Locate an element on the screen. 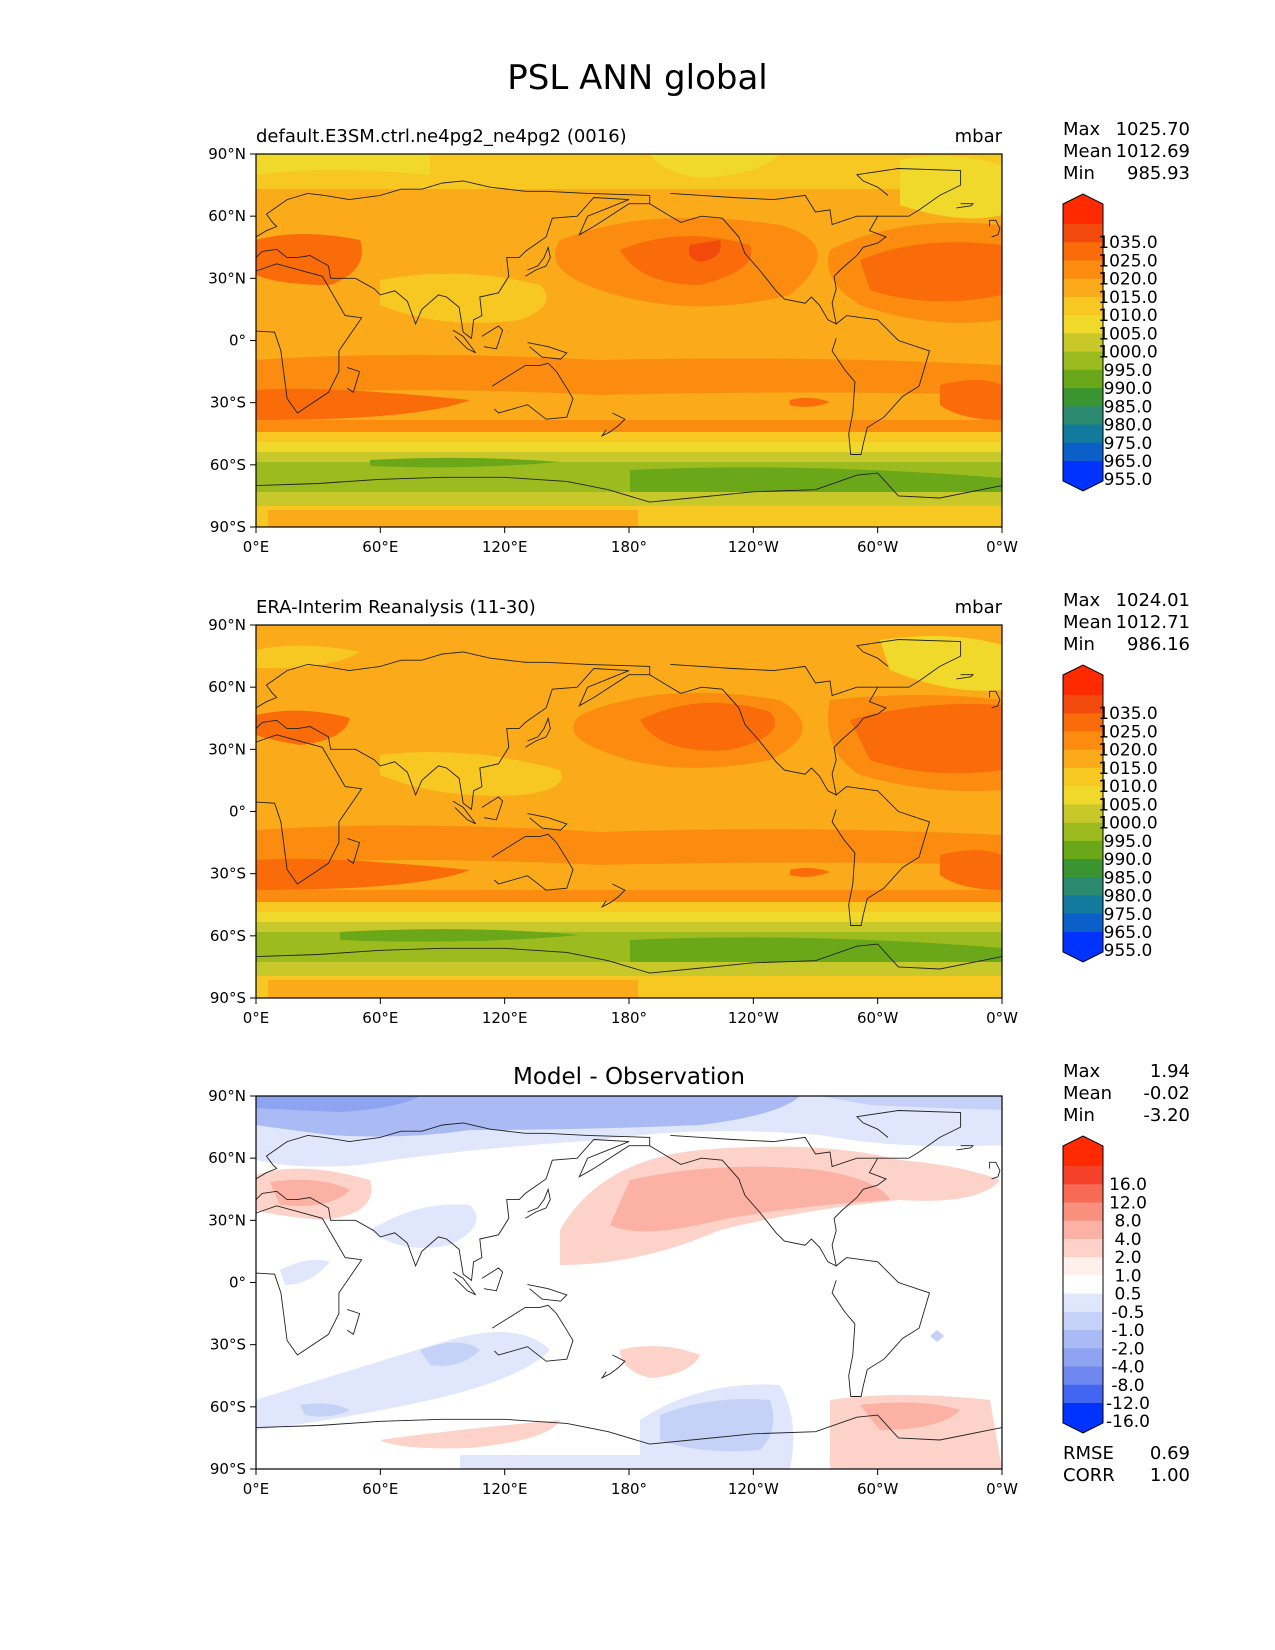 The width and height of the screenshot is (1275, 1650). stat-value: 1.00 is located at coordinates (1170, 1475).